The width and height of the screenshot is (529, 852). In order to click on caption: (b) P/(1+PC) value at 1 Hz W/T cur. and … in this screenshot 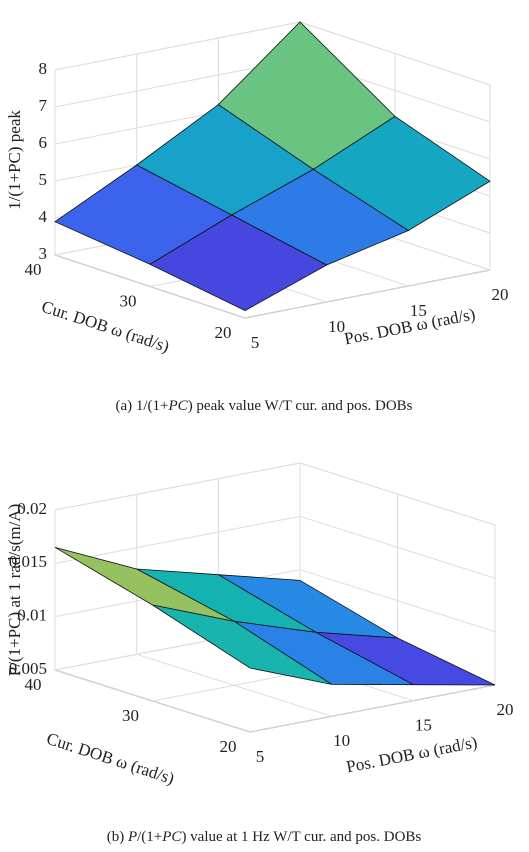, I will do `click(264, 837)`.